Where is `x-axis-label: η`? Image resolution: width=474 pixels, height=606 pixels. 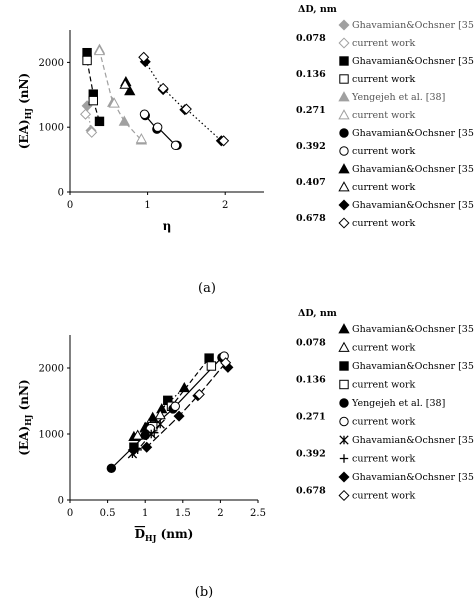
x-axis-label: η is located at coordinates (167, 226).